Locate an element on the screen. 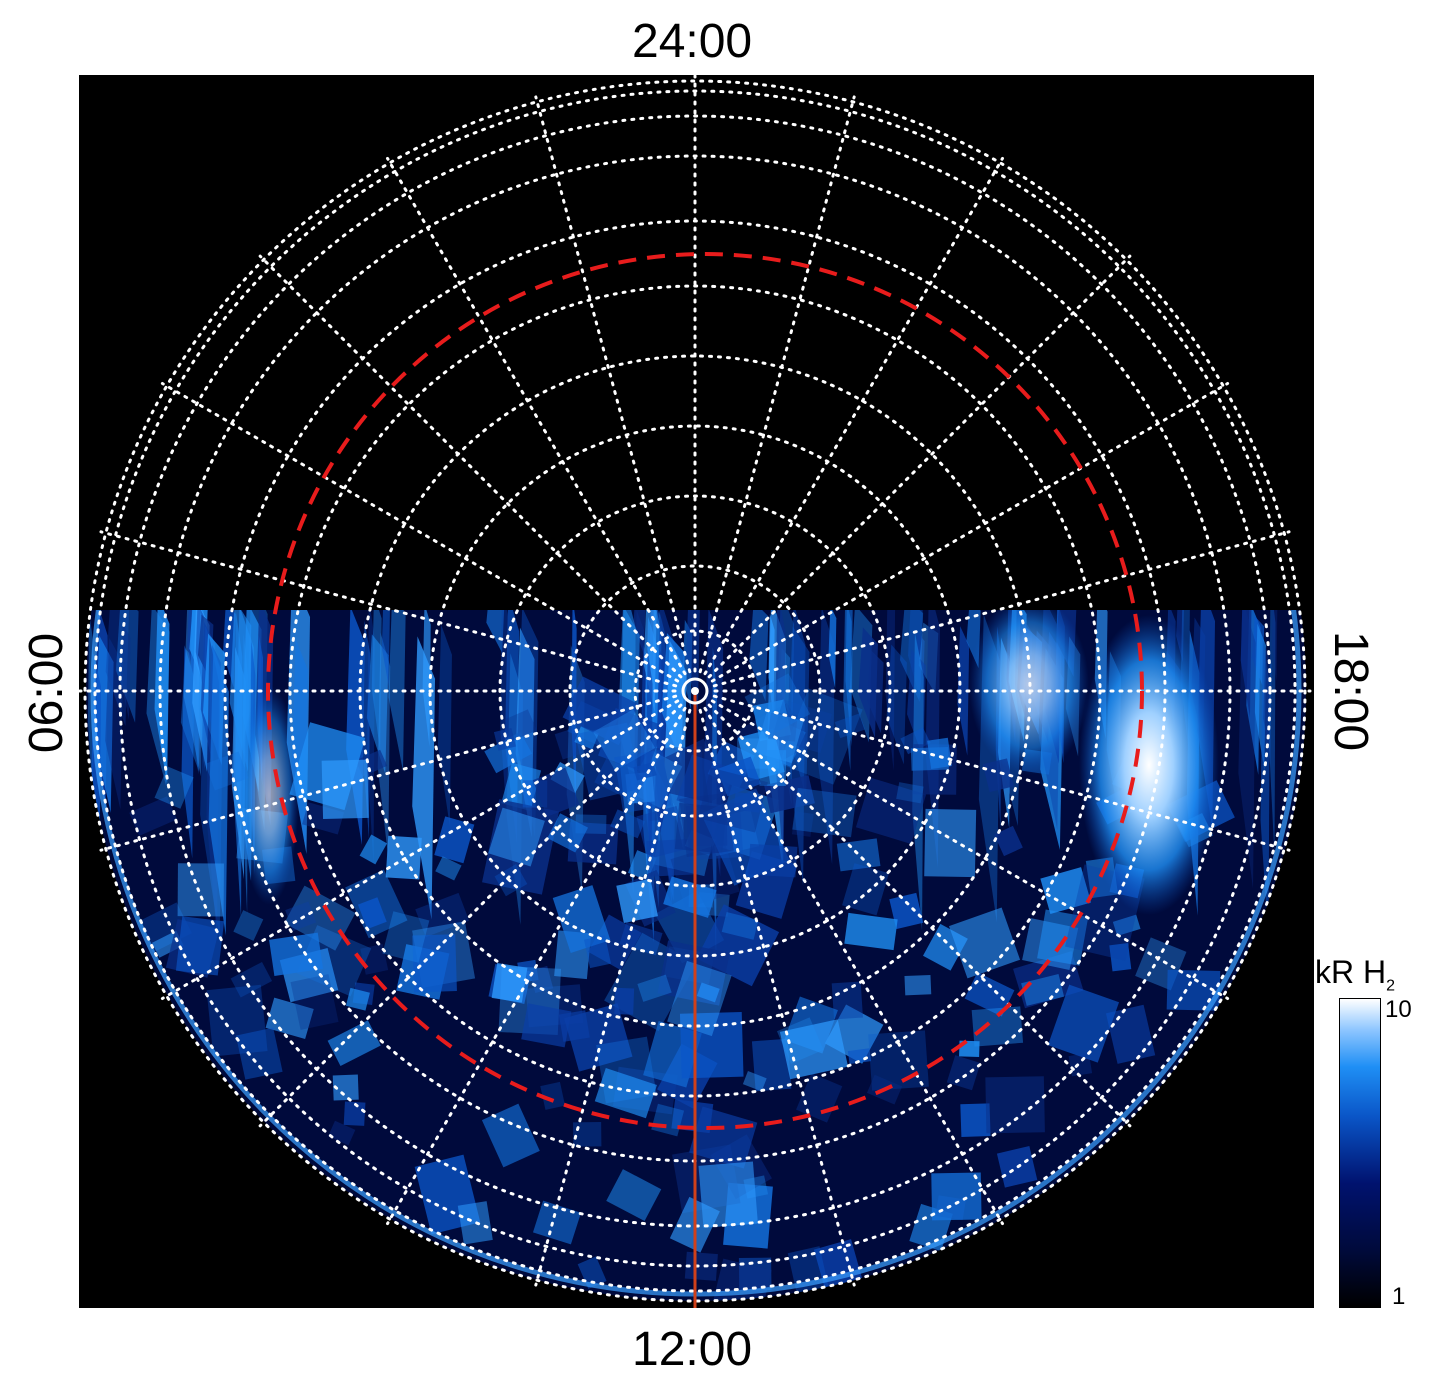  pole-marker-dot is located at coordinates (695, 691).